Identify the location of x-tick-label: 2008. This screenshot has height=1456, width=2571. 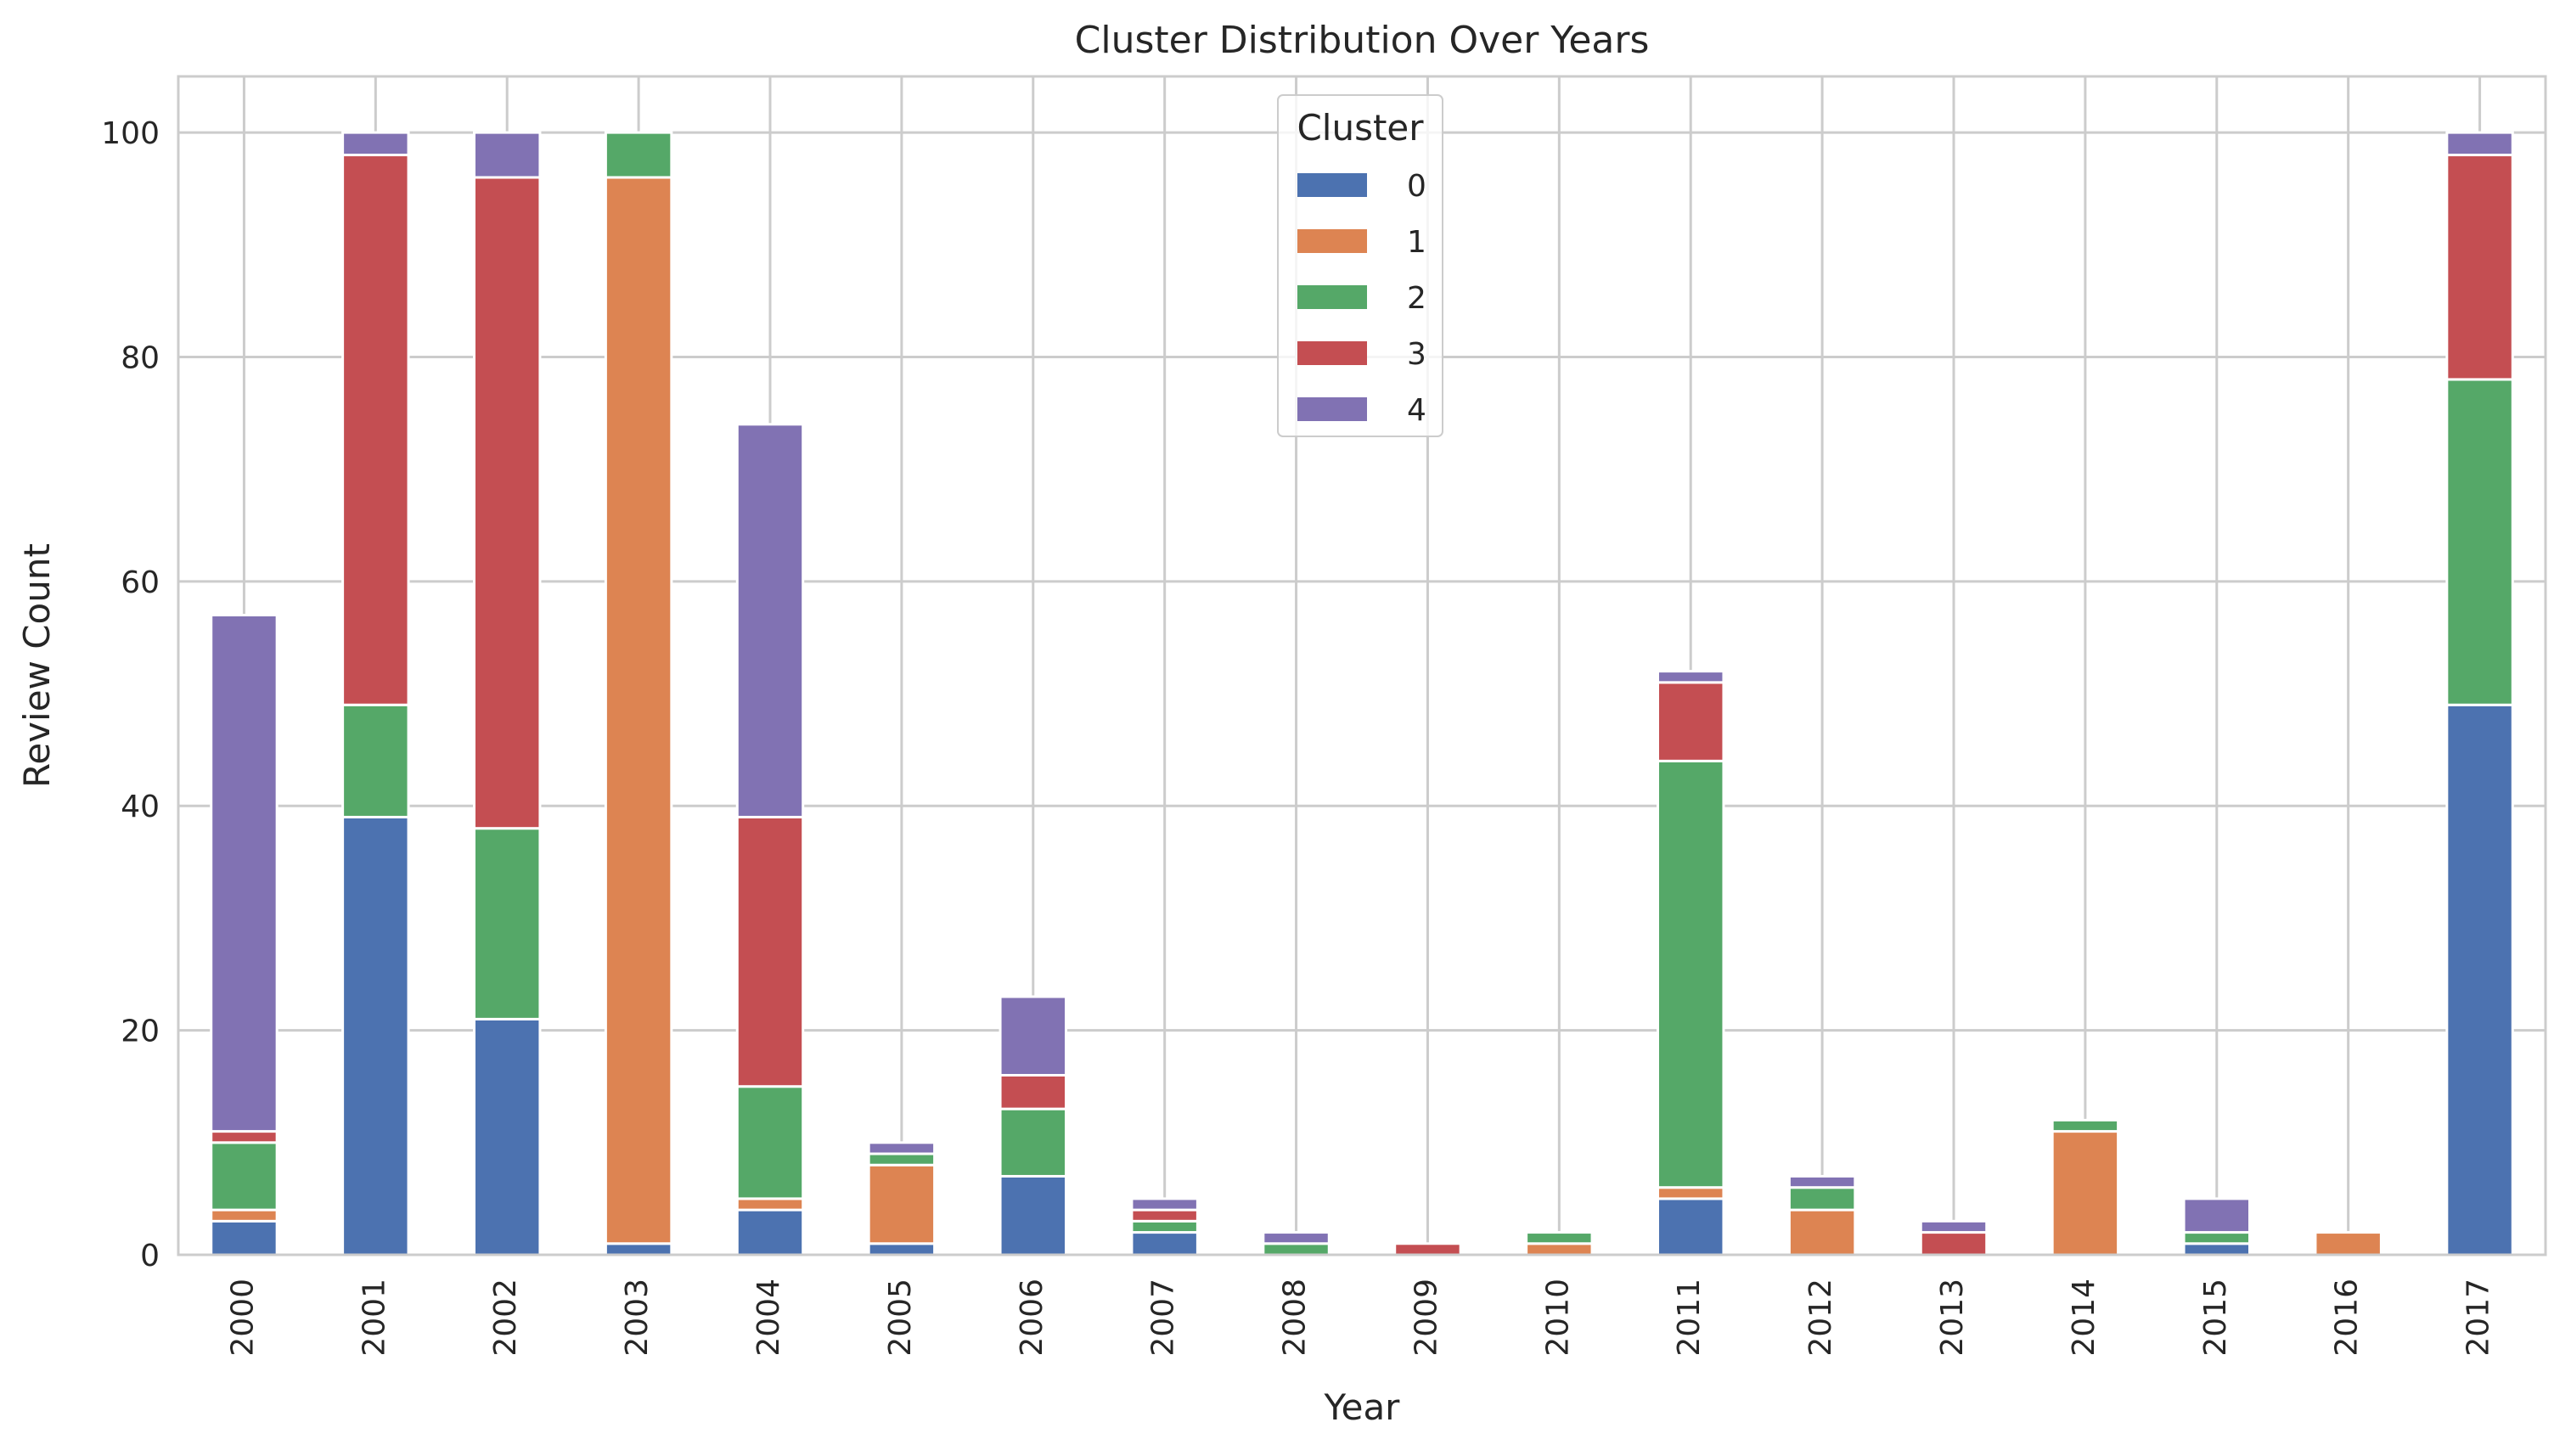
(1295, 1318).